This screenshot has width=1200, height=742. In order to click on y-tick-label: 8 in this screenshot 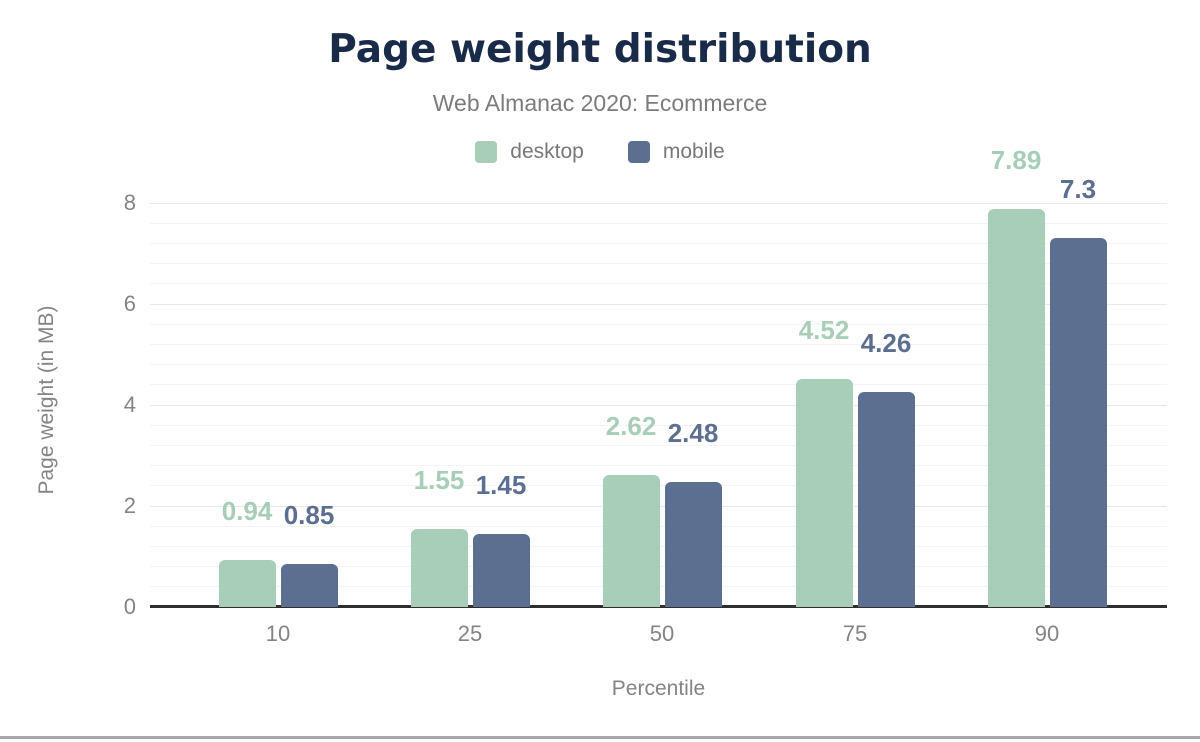, I will do `click(129, 202)`.